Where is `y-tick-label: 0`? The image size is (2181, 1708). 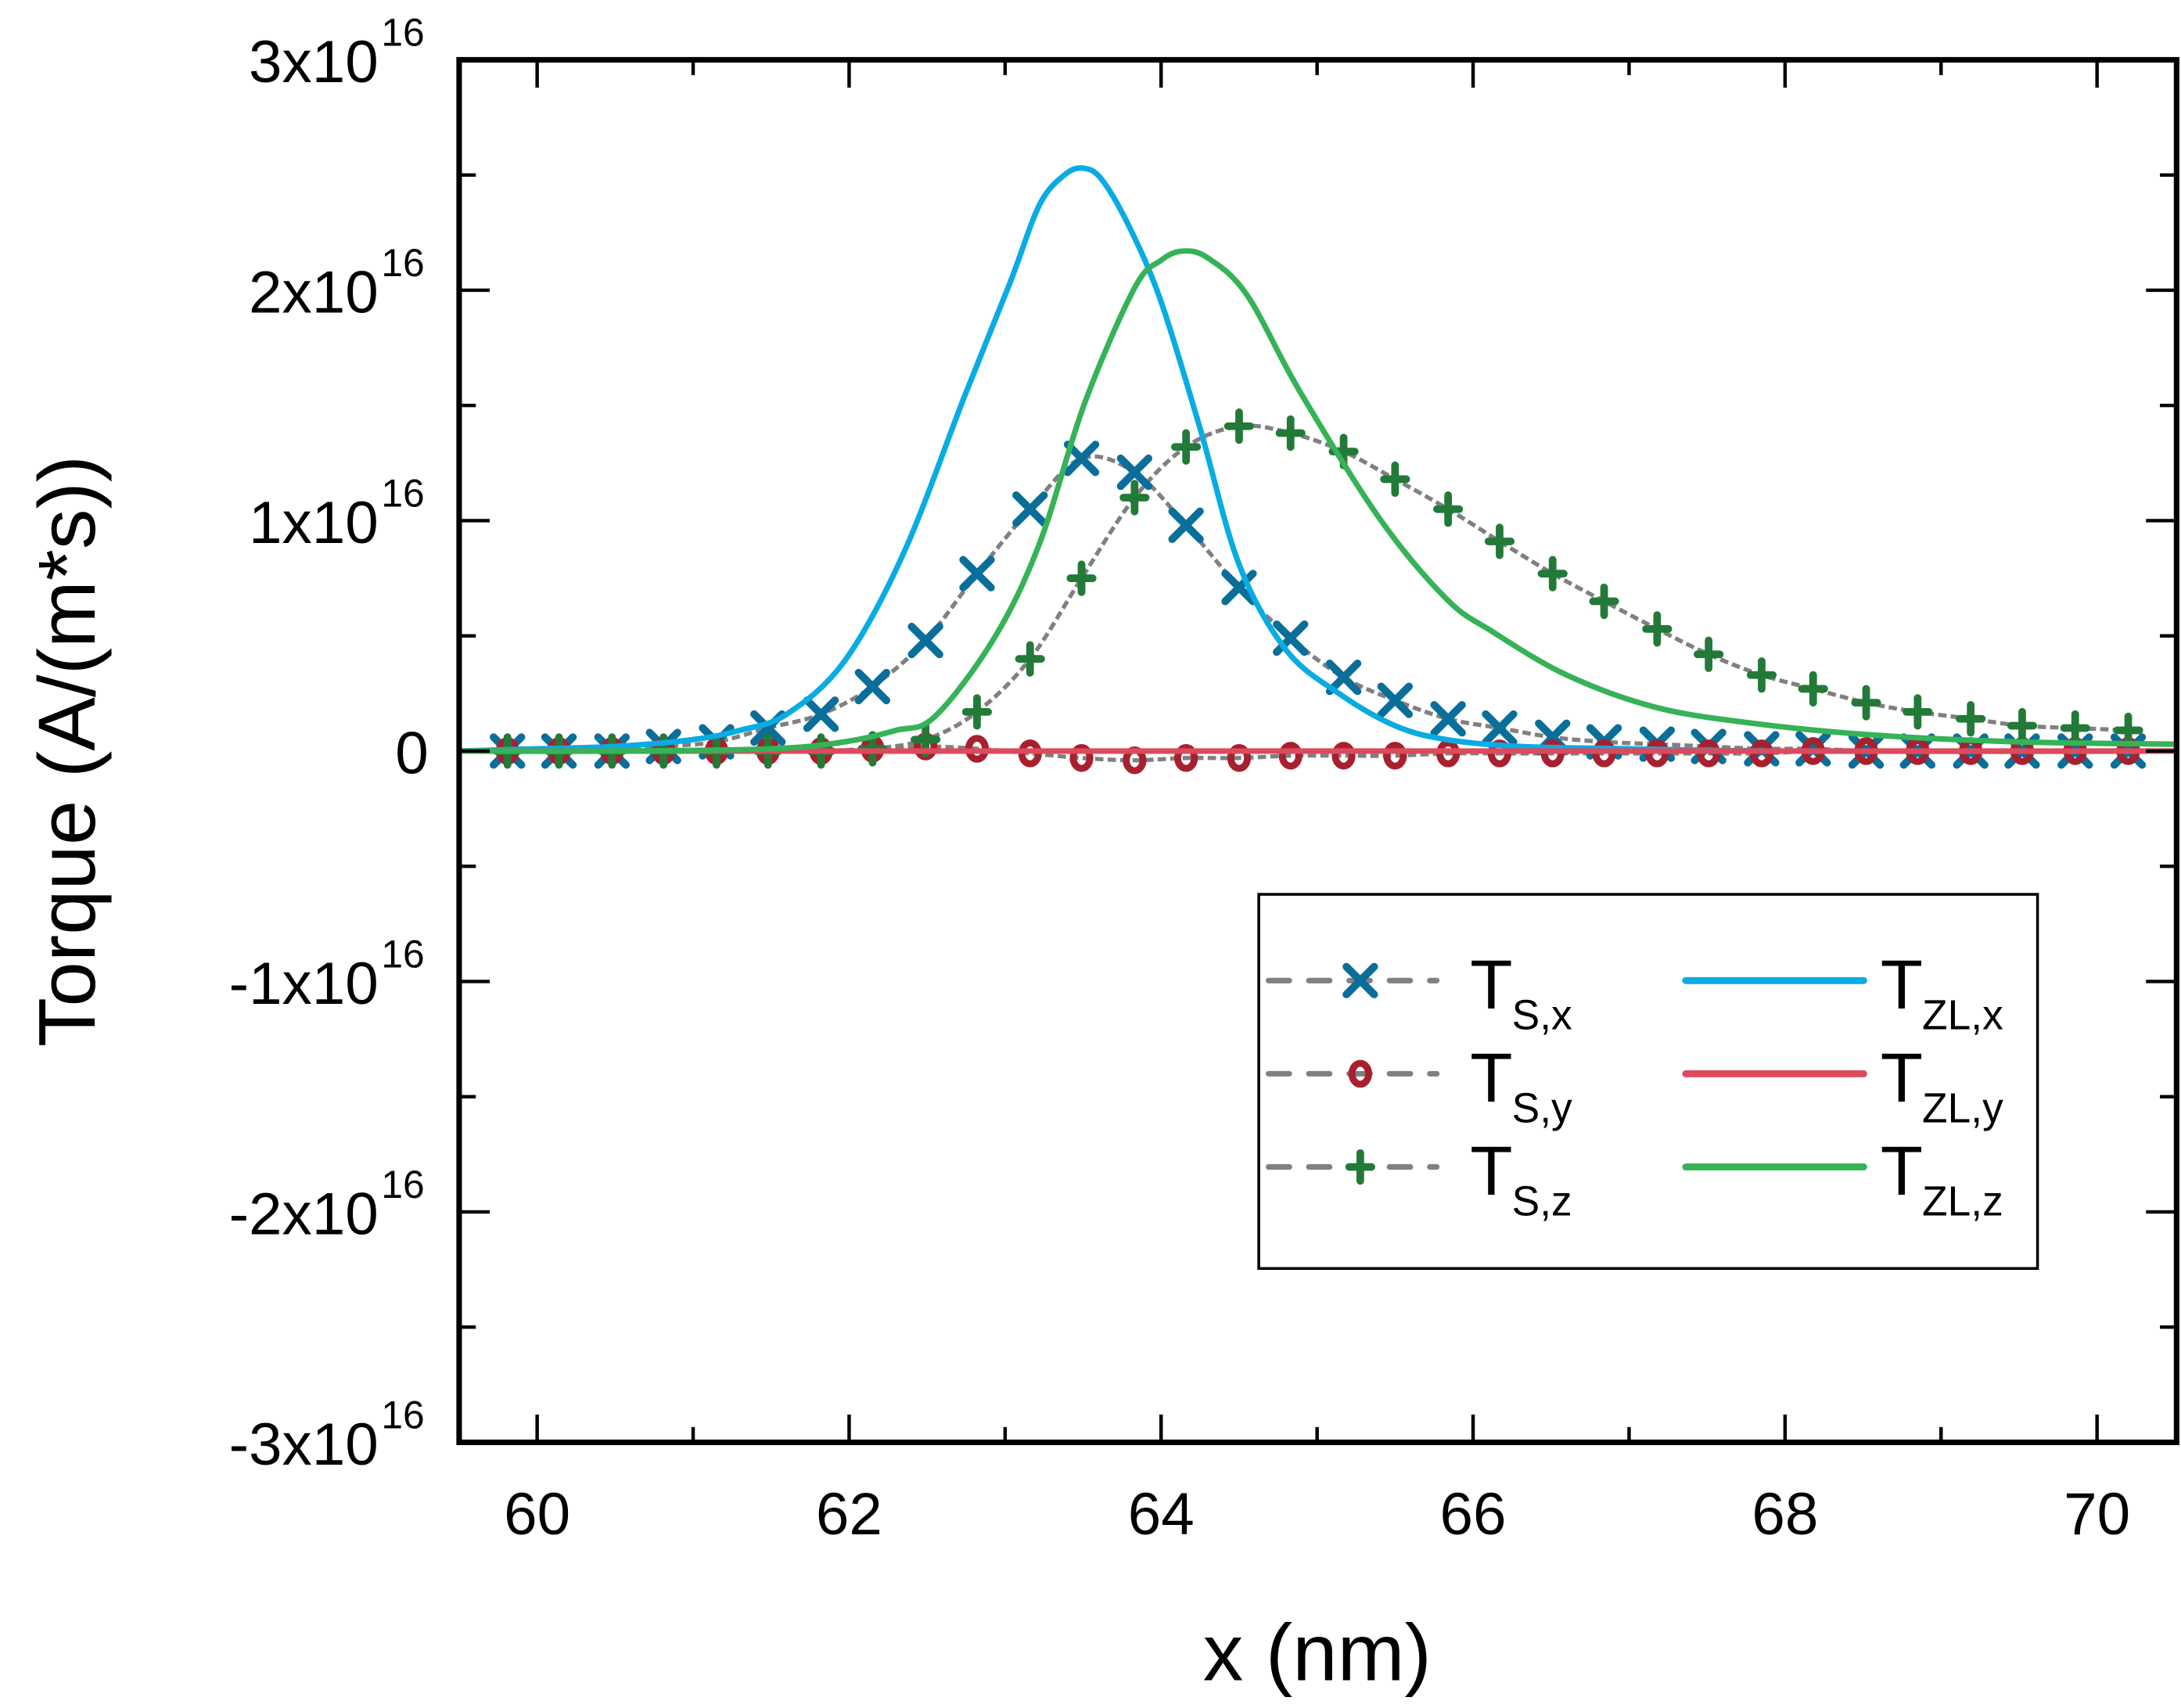
y-tick-label: 0 is located at coordinates (412, 753).